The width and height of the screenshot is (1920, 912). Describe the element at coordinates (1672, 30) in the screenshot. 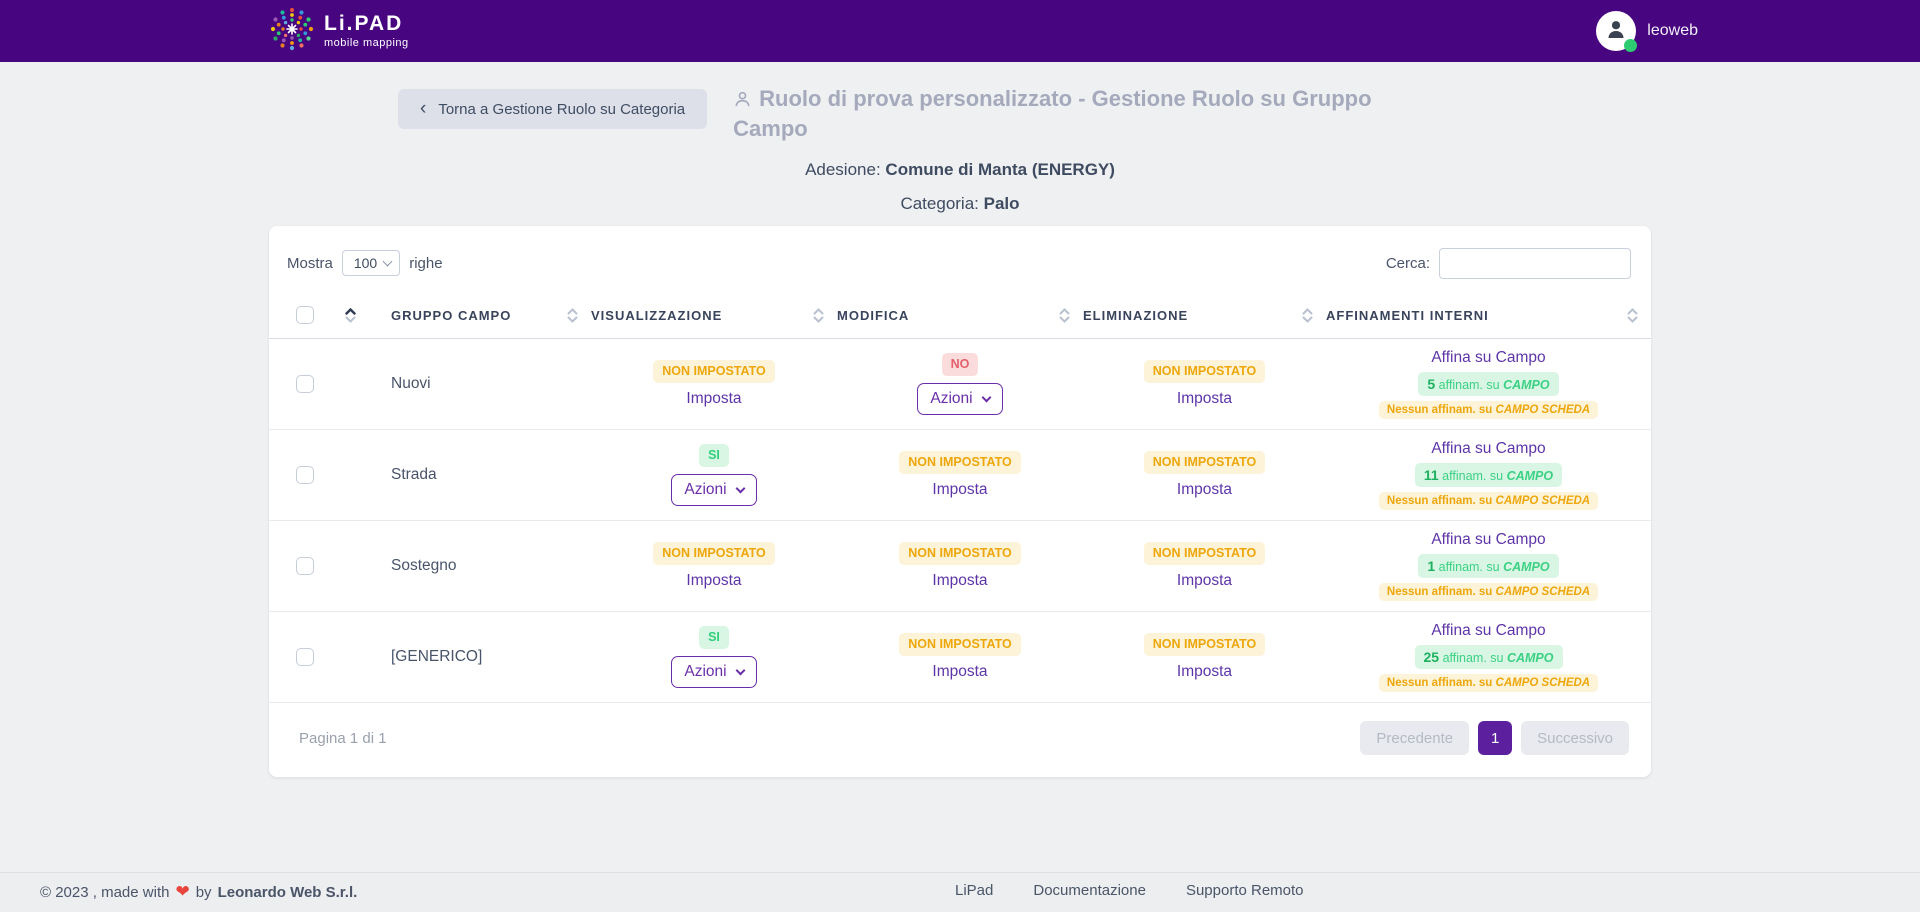

I see `user-name: leoweb` at that location.